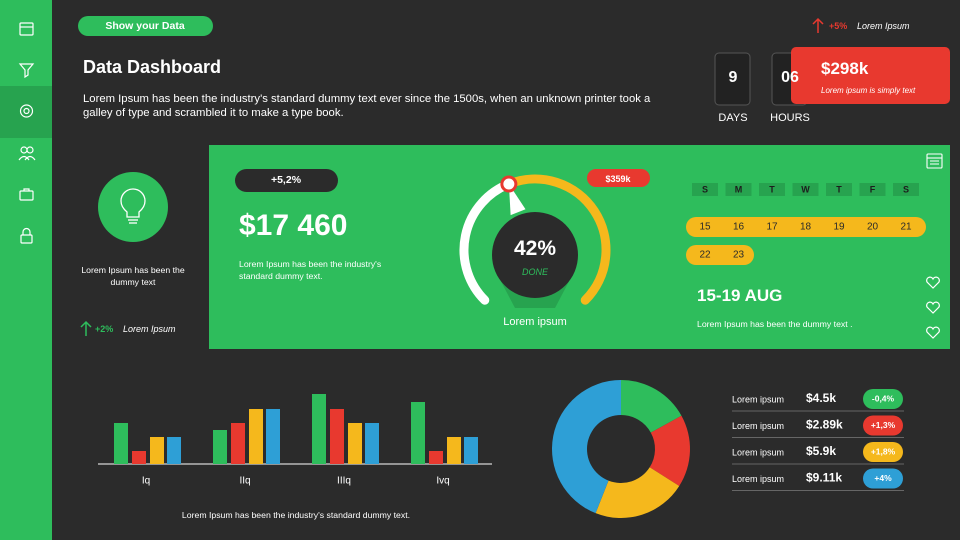  I want to click on gauge-center, so click(535, 255).